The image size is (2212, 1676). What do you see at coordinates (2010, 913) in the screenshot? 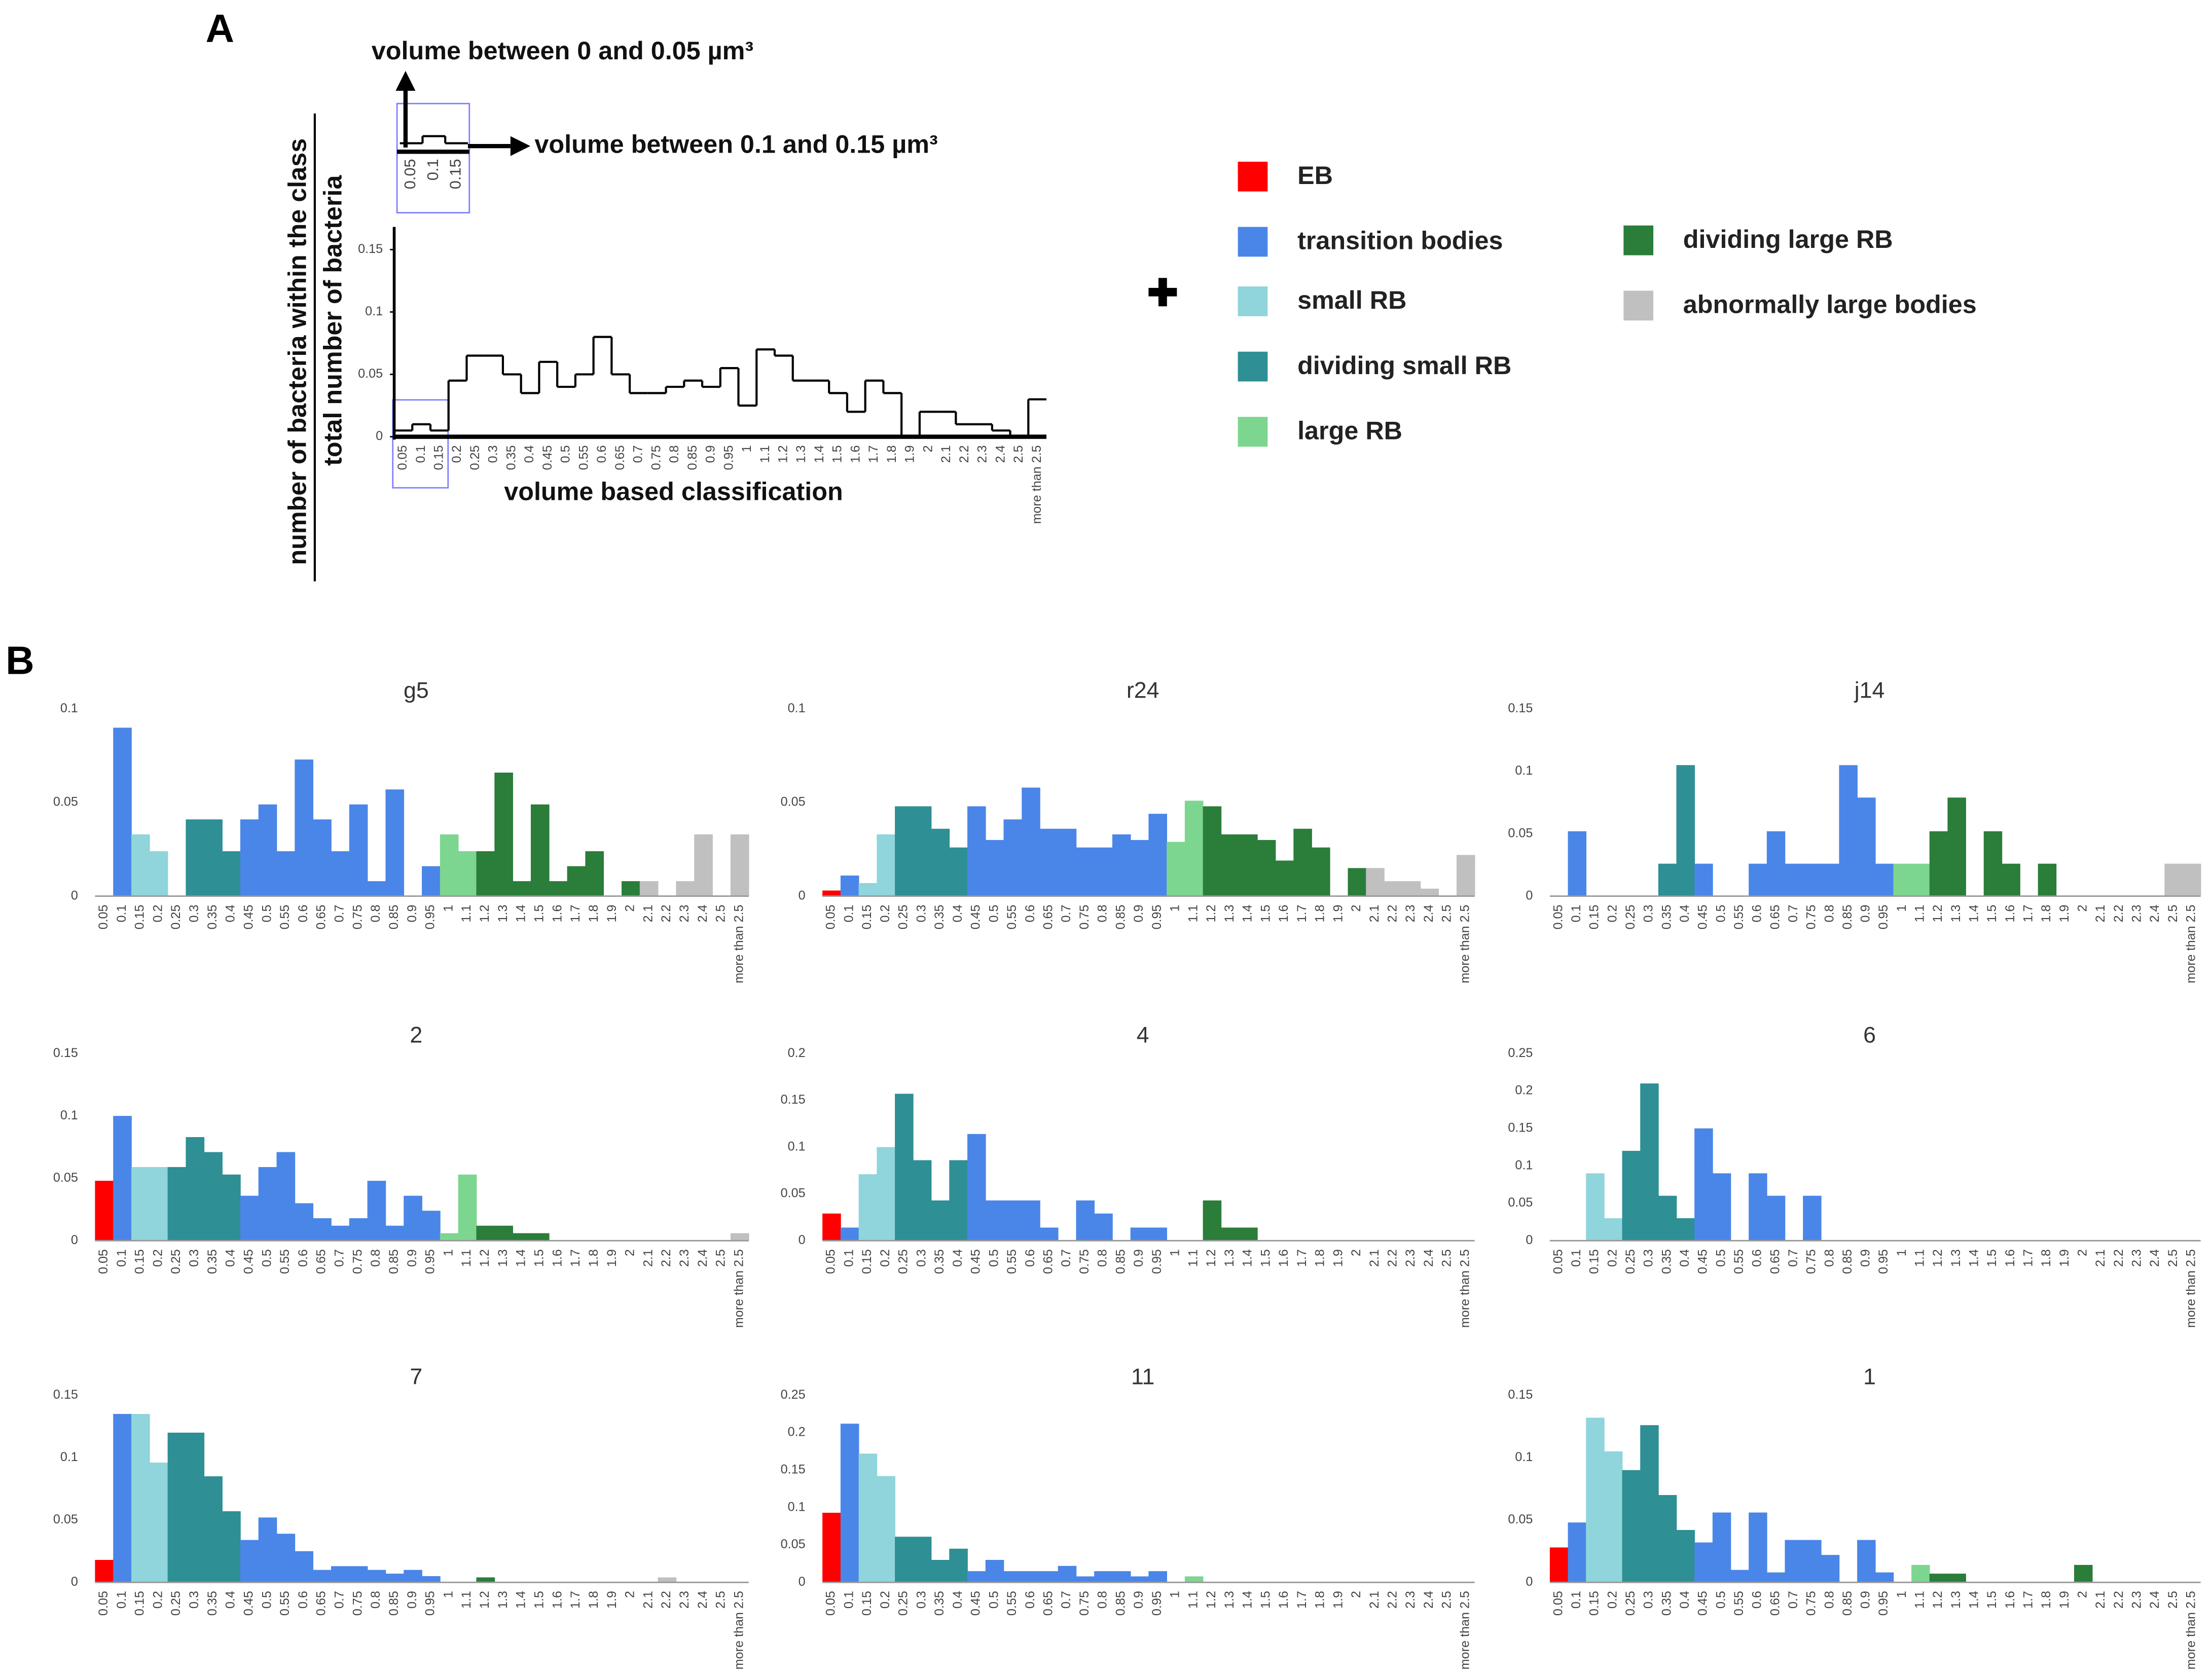
I see `x-tick-label: 1.6` at bounding box center [2010, 913].